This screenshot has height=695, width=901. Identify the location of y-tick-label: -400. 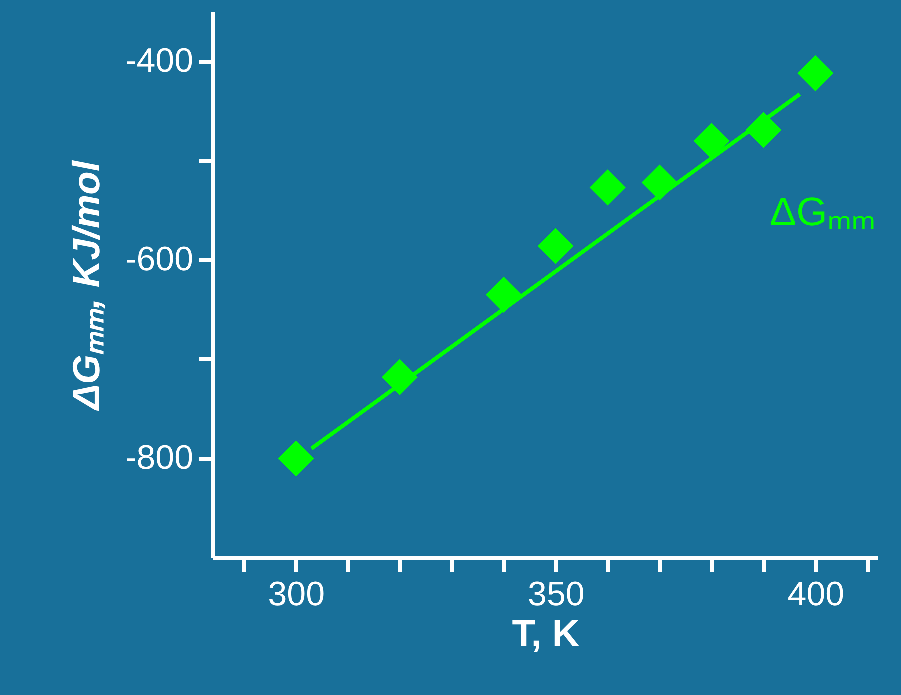
(159, 61).